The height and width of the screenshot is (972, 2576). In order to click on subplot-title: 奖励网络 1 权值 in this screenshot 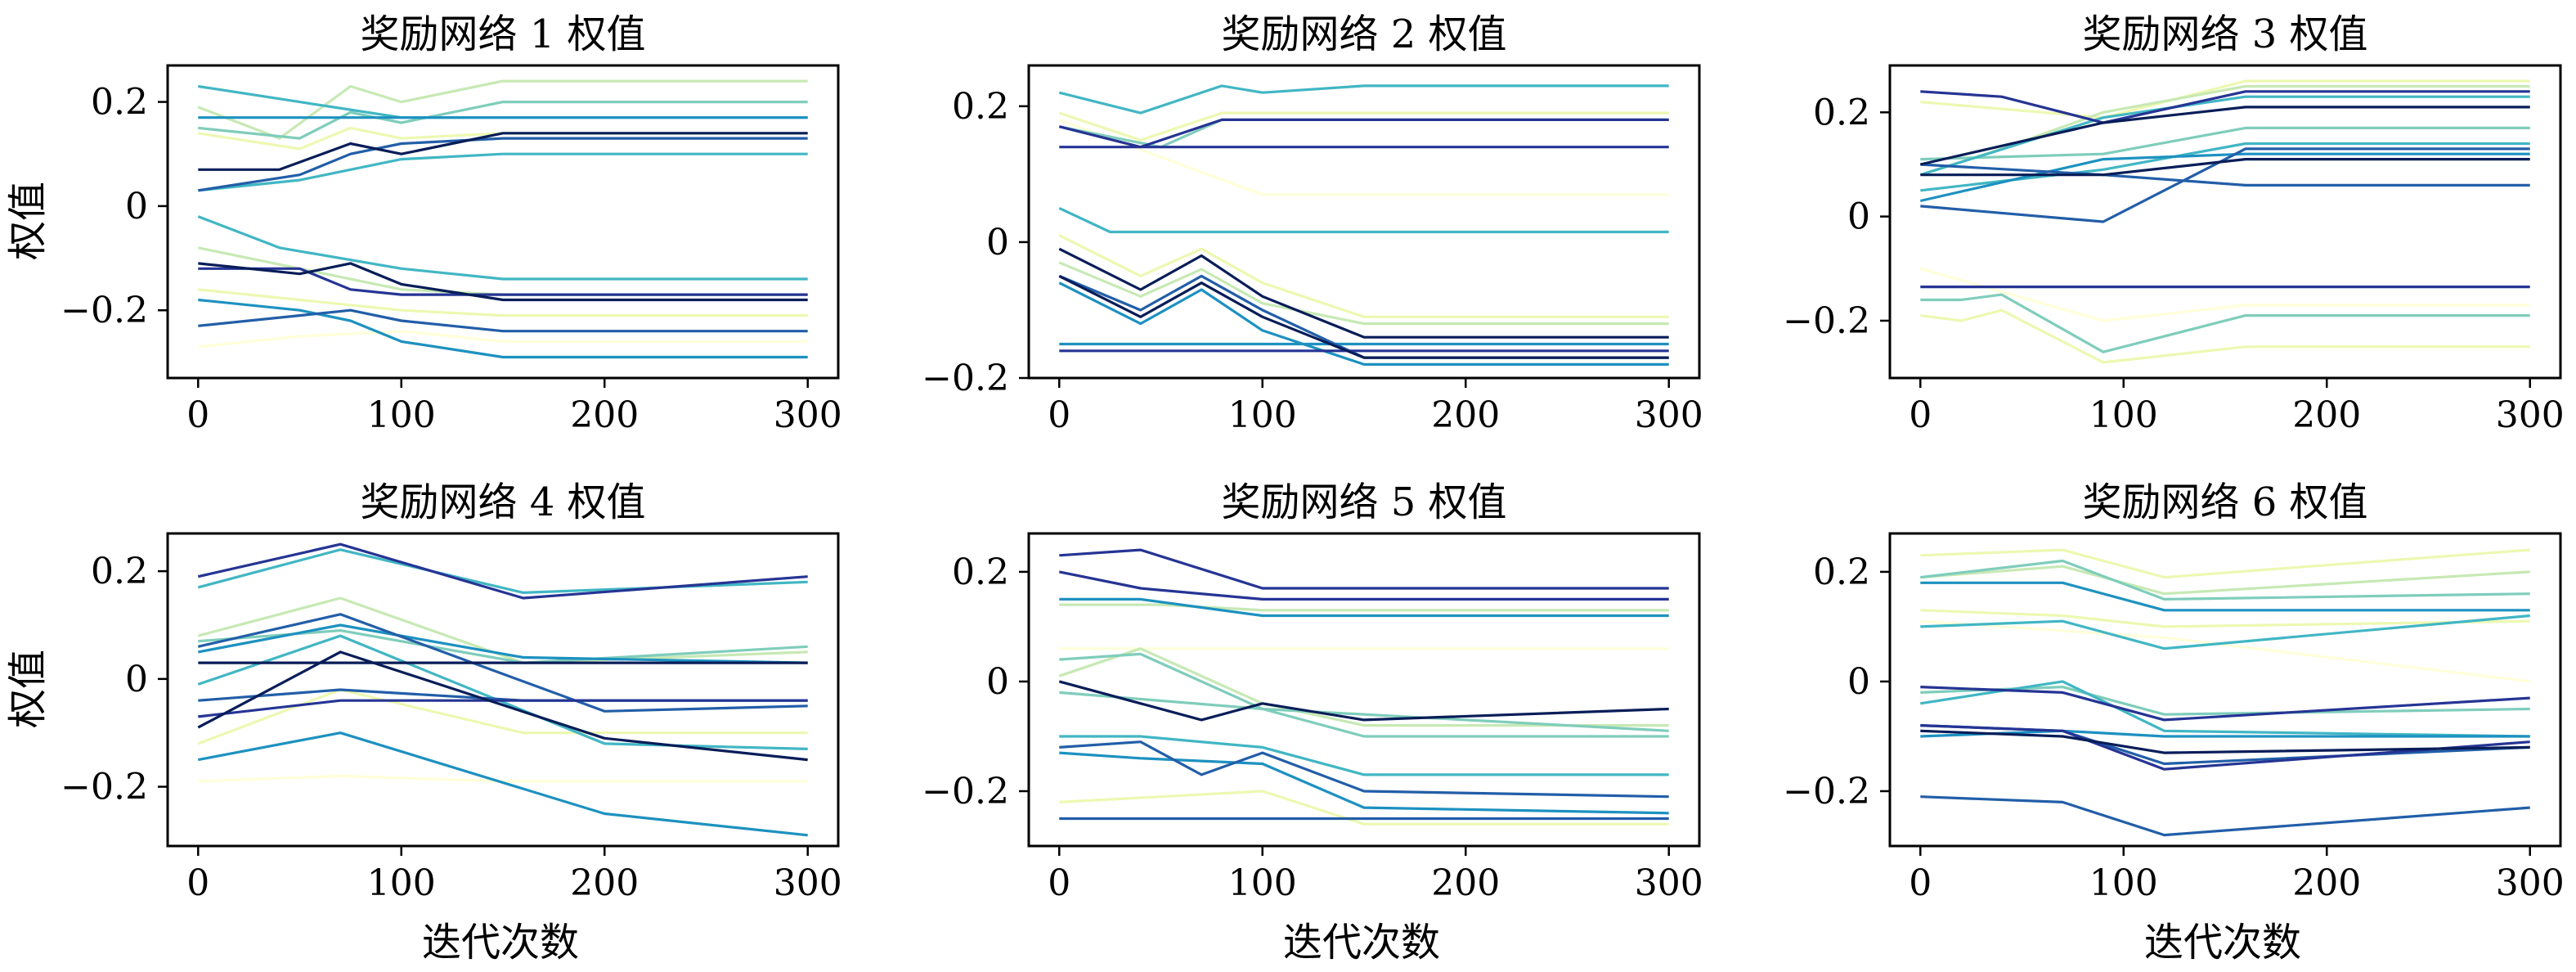, I will do `click(502, 34)`.